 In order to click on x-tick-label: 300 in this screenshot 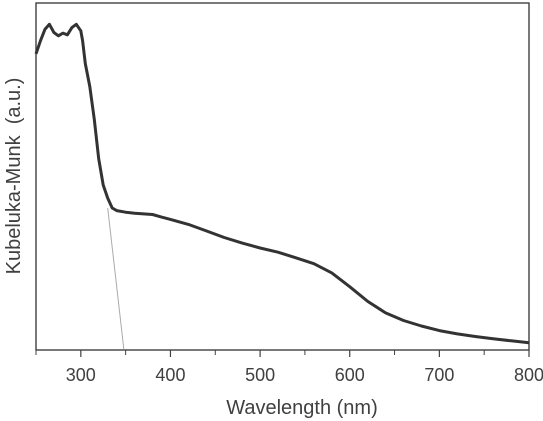, I will do `click(81, 375)`.